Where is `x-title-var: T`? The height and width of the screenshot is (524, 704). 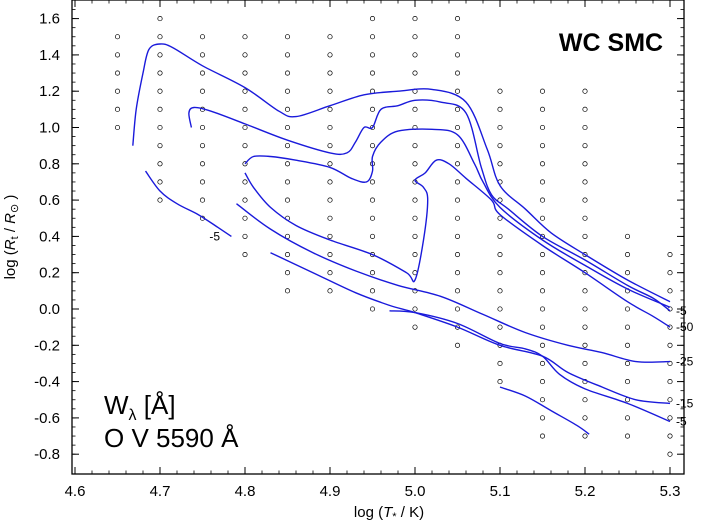 x-title-var: T is located at coordinates (388, 512).